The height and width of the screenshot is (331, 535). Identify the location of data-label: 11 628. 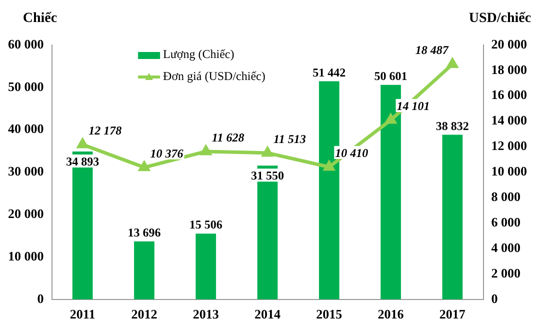
(228, 137).